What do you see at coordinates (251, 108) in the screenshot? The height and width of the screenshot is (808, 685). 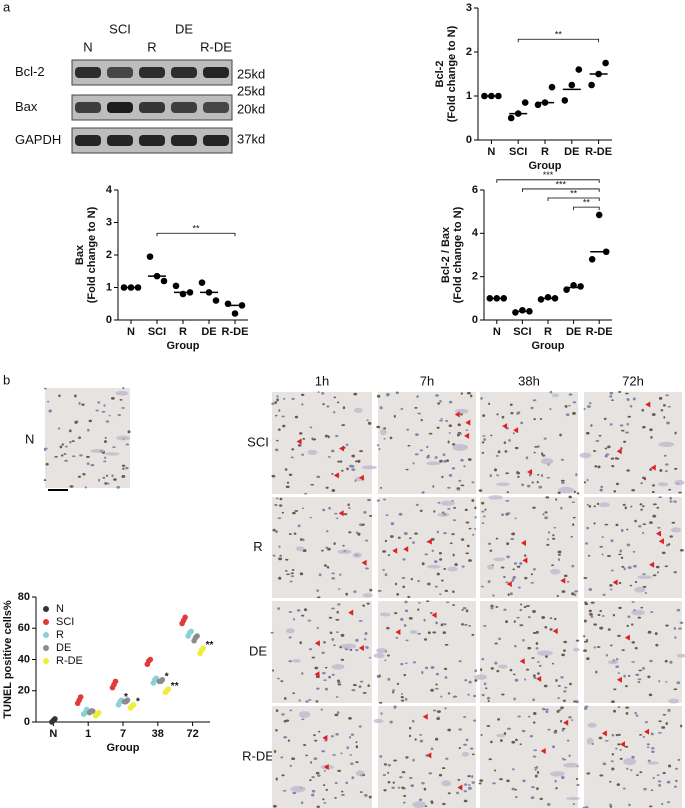 I see `size-marker: 20kd` at bounding box center [251, 108].